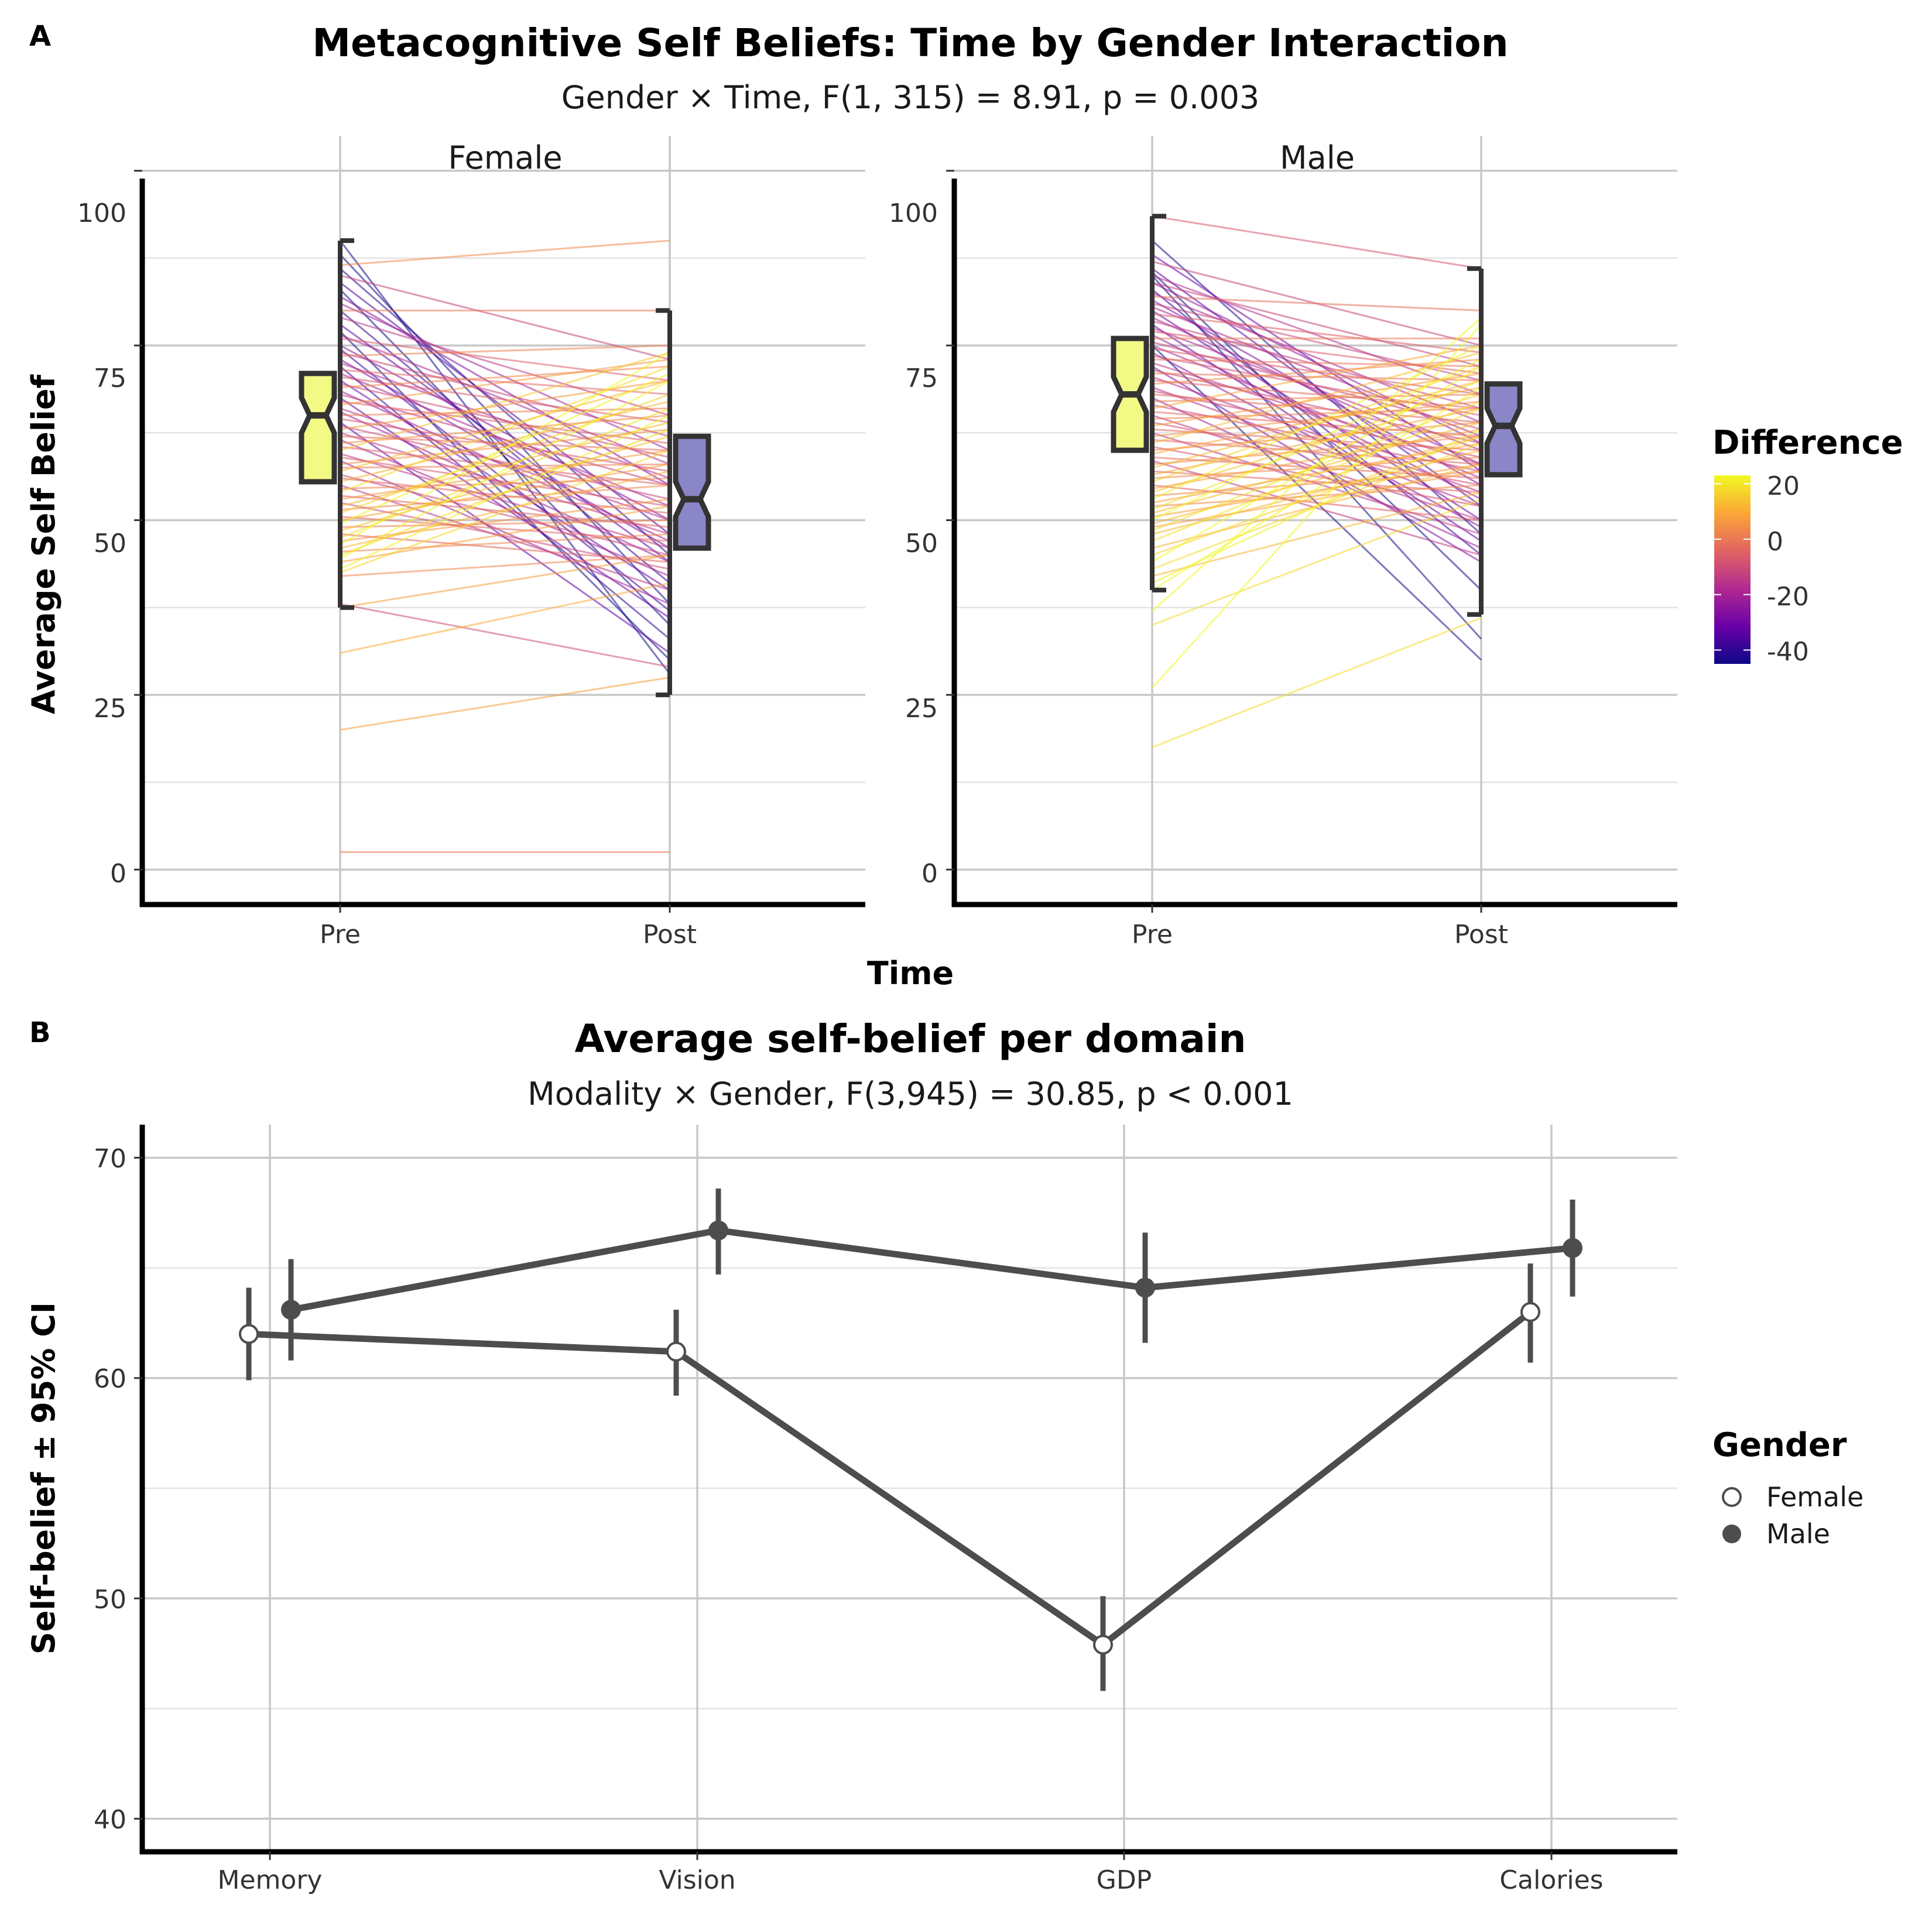  I want to click on panel-b-label: B, so click(40, 1032).